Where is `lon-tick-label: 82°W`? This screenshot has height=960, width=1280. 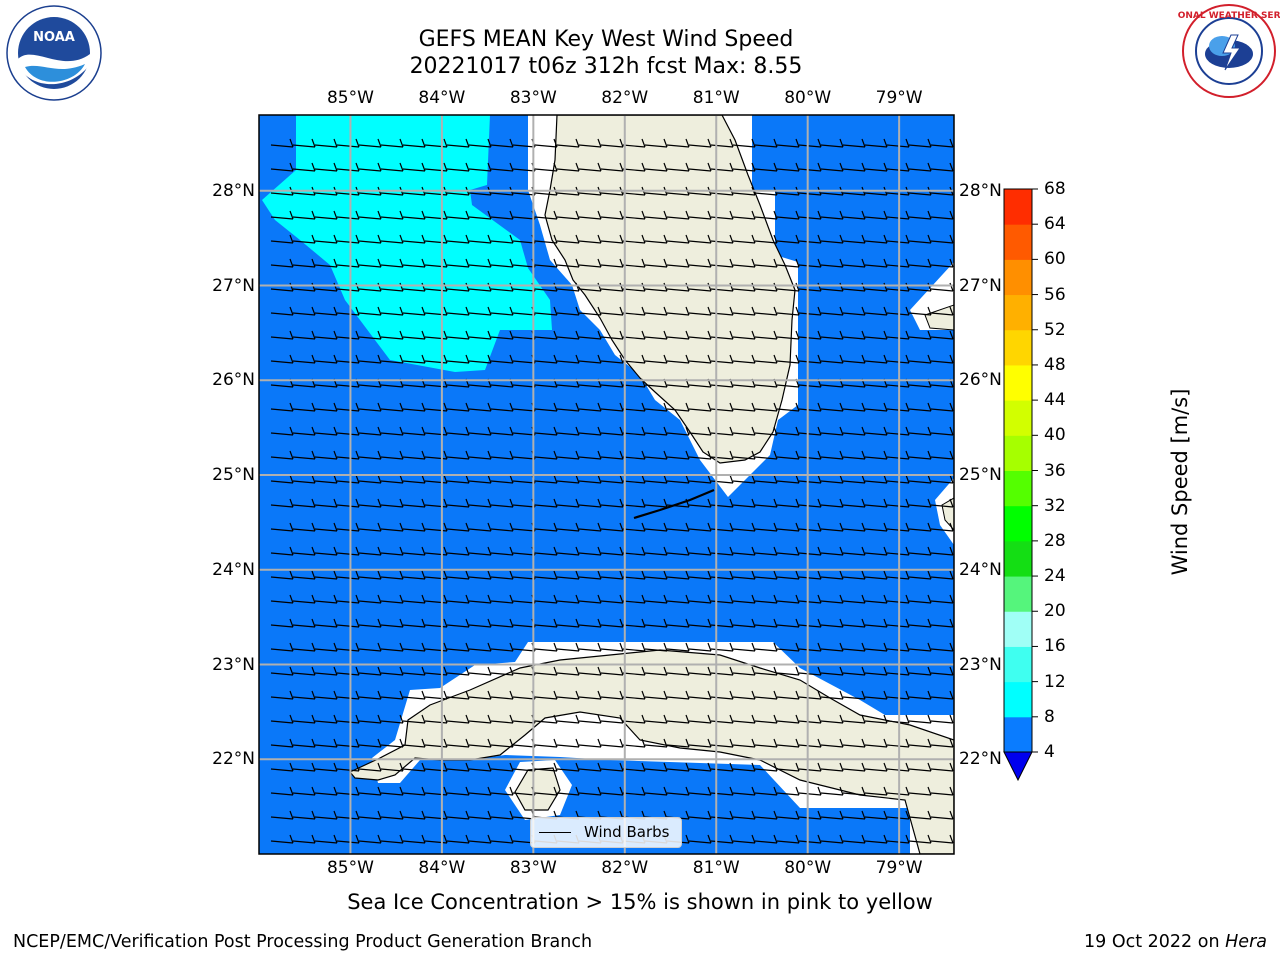
lon-tick-label: 82°W is located at coordinates (625, 868).